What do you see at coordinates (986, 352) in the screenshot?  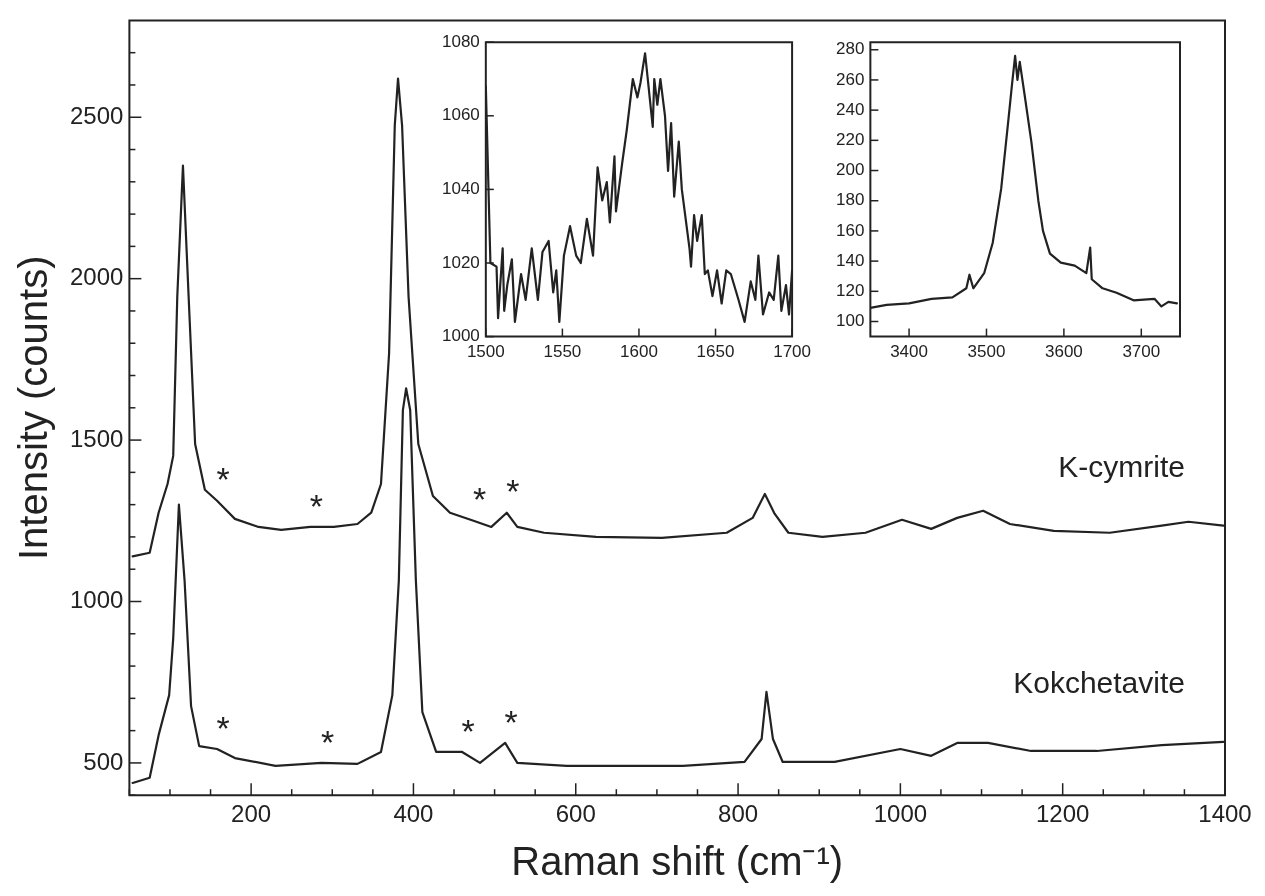 I see `x-tick-label: 3500` at bounding box center [986, 352].